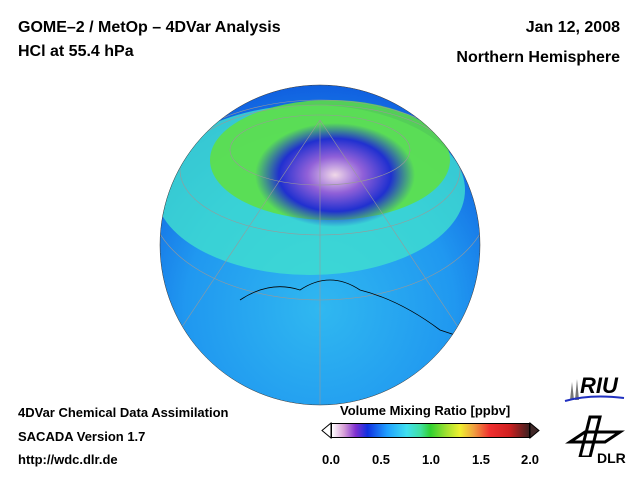 Image resolution: width=640 pixels, height=480 pixels. Describe the element at coordinates (430, 430) in the screenshot. I see `colorbar` at that location.